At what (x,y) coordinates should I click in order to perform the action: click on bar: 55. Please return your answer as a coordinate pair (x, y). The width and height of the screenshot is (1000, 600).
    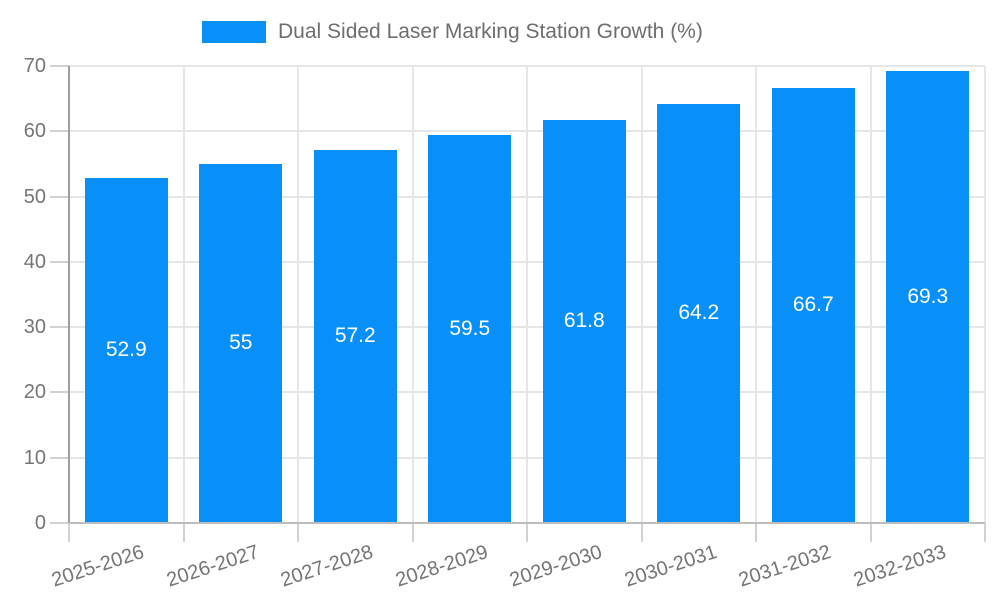
    Looking at the image, I should click on (241, 343).